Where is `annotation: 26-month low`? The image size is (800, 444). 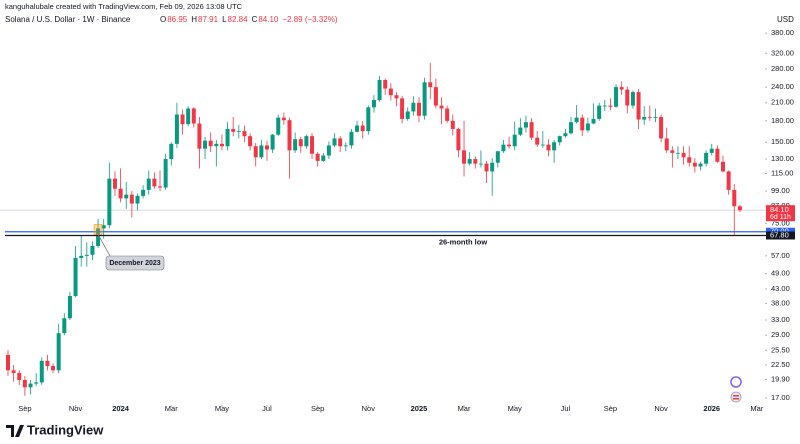 annotation: 26-month low is located at coordinates (463, 241).